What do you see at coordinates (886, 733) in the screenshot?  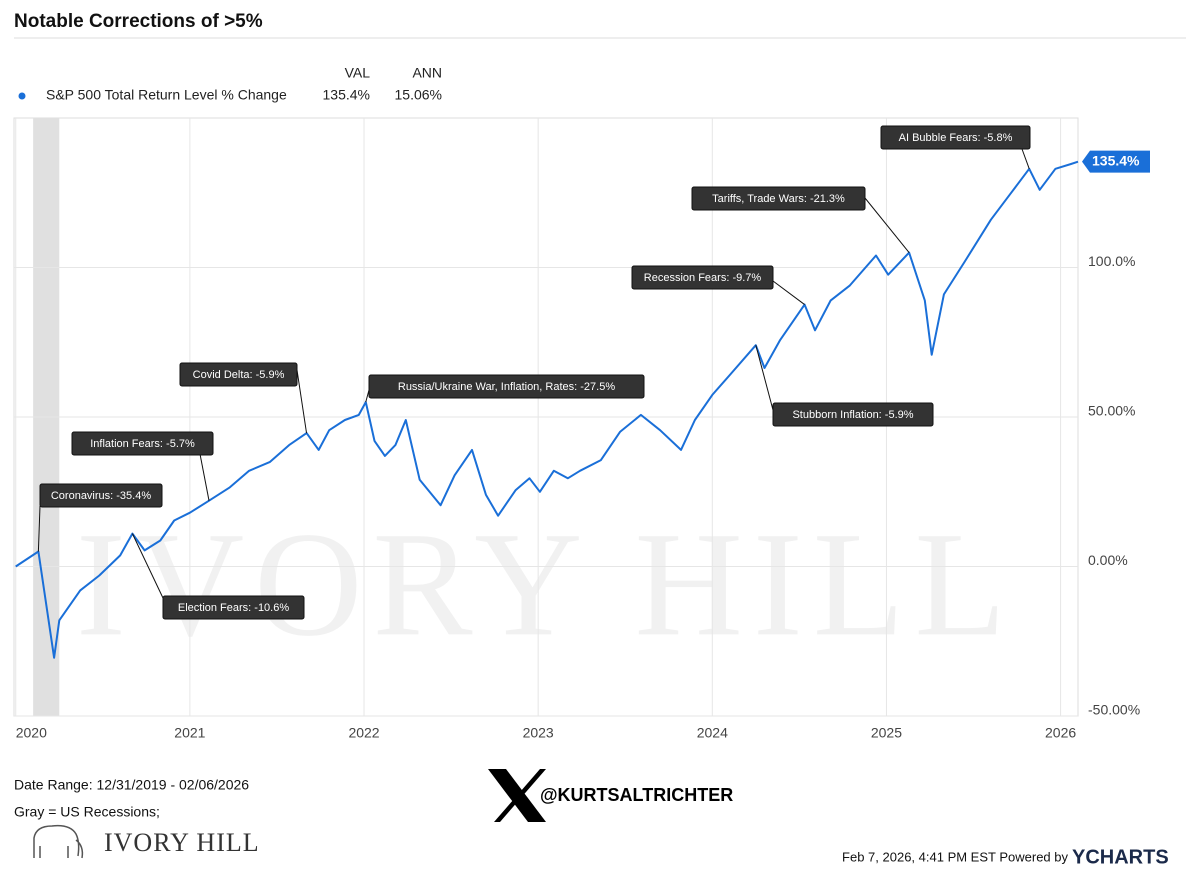 I see `x-tick-label: 2025` at bounding box center [886, 733].